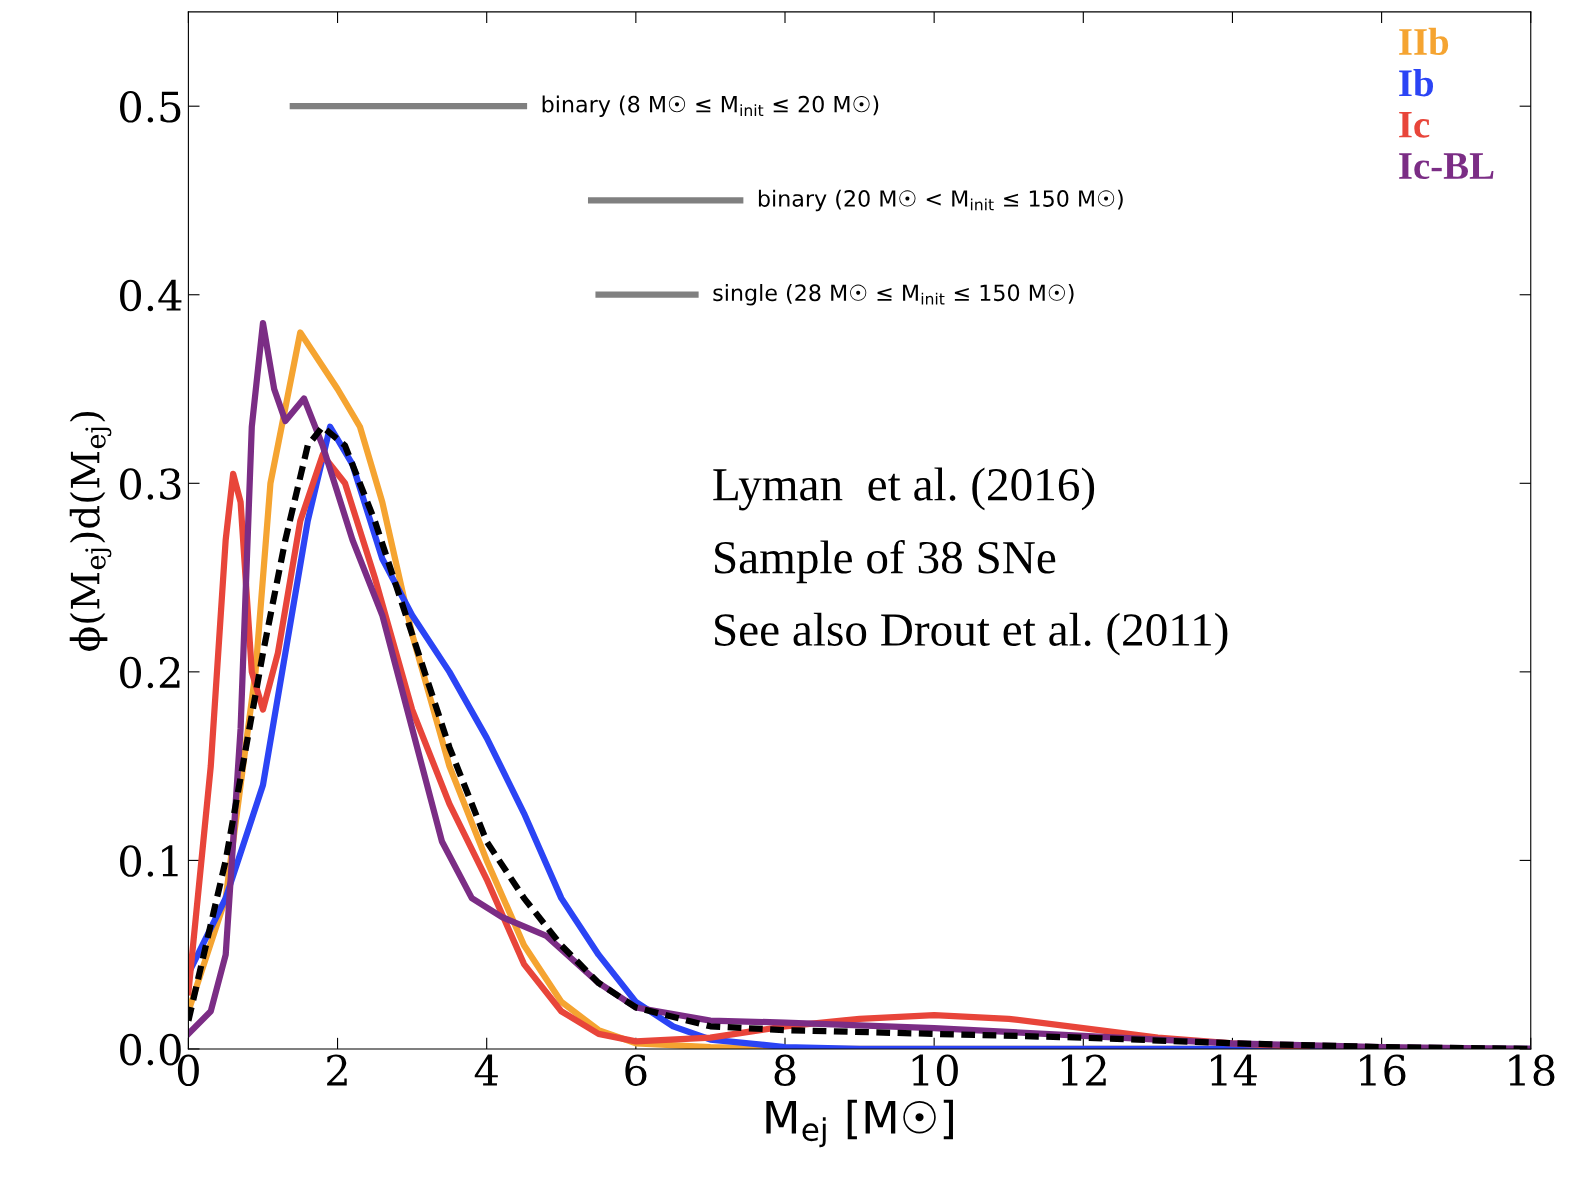 Image resolution: width=1570 pixels, height=1192 pixels. What do you see at coordinates (710, 106) in the screenshot?
I see `series-label: binary (8 M☉ ≤ M$_{init}$ ≤ 20 M☉)` at bounding box center [710, 106].